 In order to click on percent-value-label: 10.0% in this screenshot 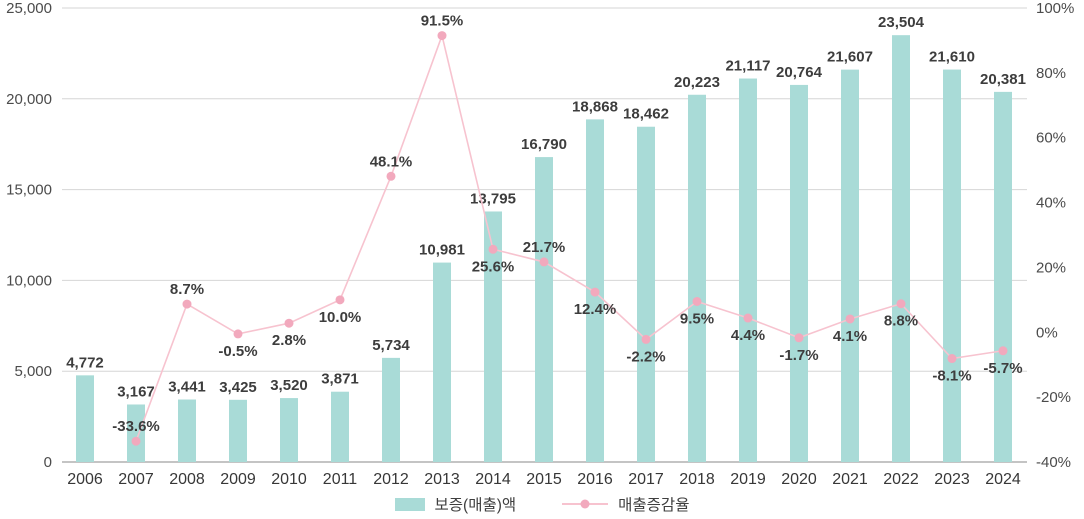, I will do `click(340, 317)`.